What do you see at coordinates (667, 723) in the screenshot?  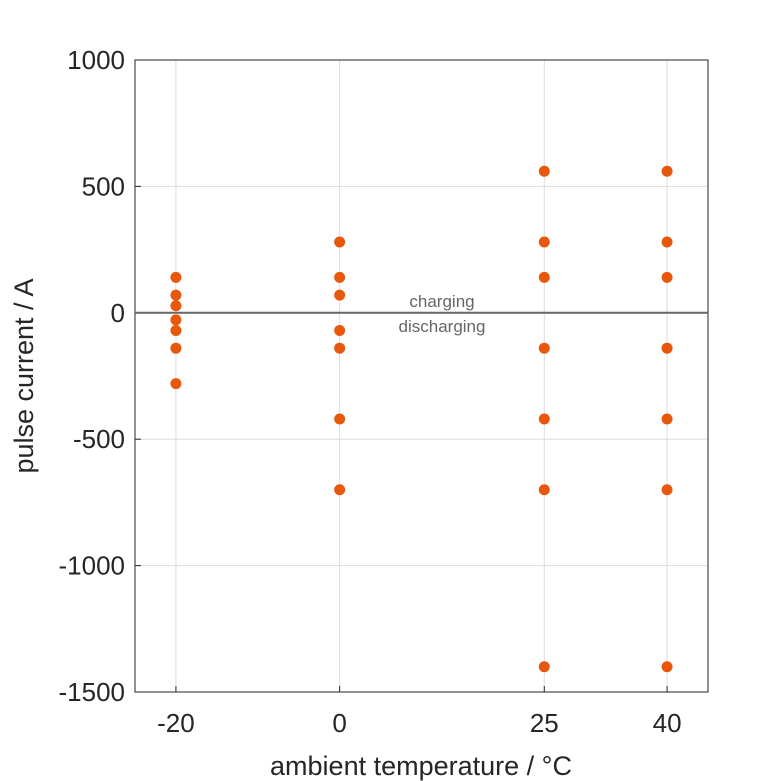 I see `x-tick-label: 40` at bounding box center [667, 723].